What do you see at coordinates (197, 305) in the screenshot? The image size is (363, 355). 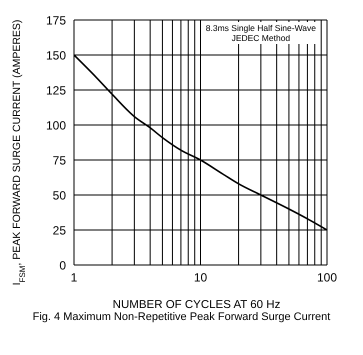 I see `x-axis-title: NUMBER OF CYCLES AT 60 Hz` at bounding box center [197, 305].